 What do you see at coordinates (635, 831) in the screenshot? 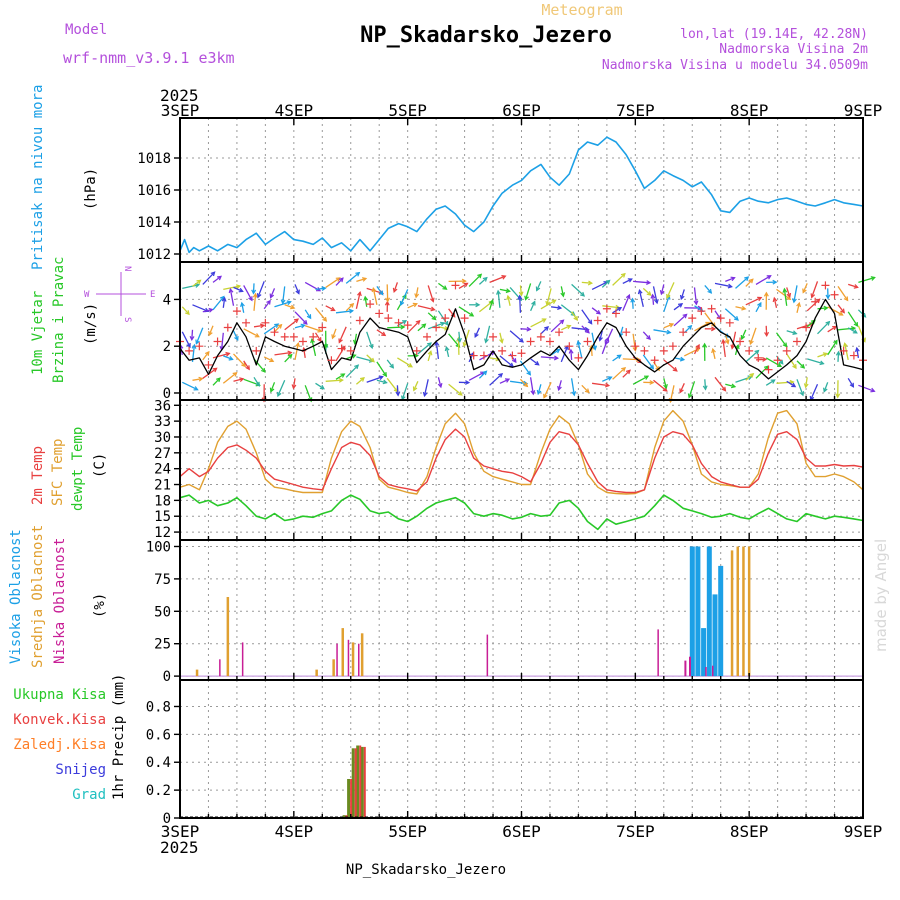
I see `day-label-bottom: 7SEP` at bounding box center [635, 831].